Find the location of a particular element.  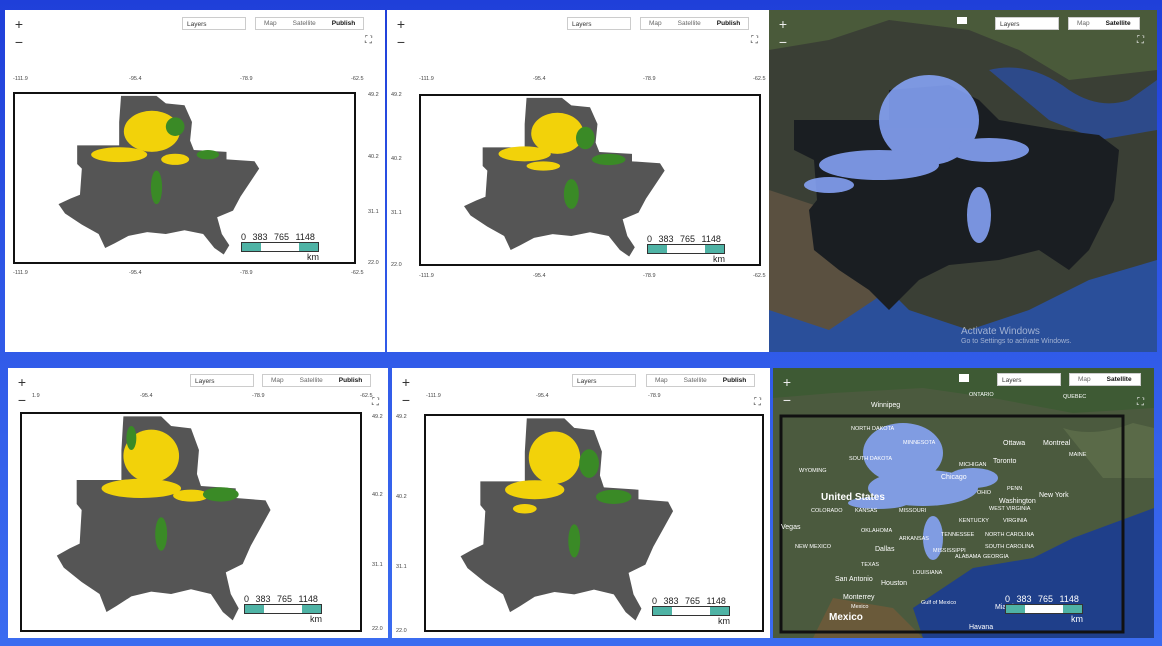

map-label-state: NEW MEXICO is located at coordinates (813, 547).